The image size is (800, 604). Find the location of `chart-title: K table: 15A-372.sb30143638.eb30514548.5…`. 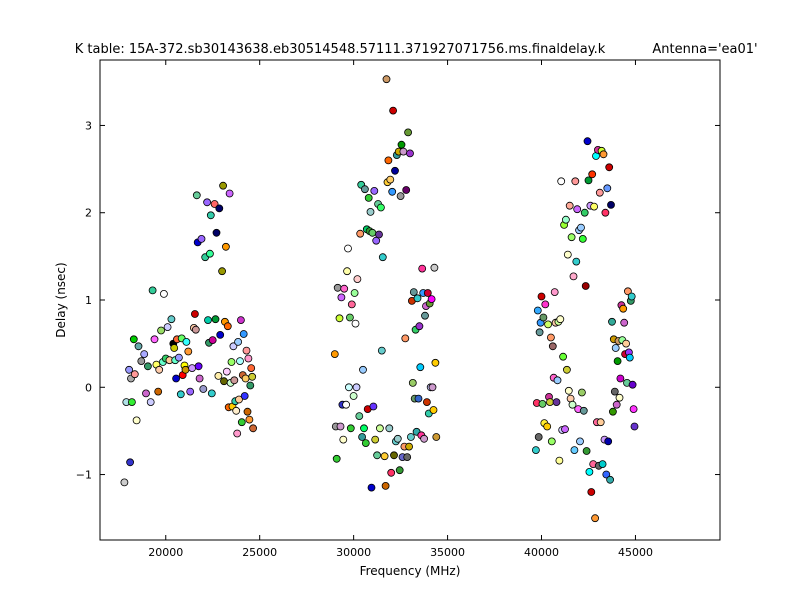

chart-title: K table: 15A-372.sb30143638.eb30514548.5… is located at coordinates (340, 49).